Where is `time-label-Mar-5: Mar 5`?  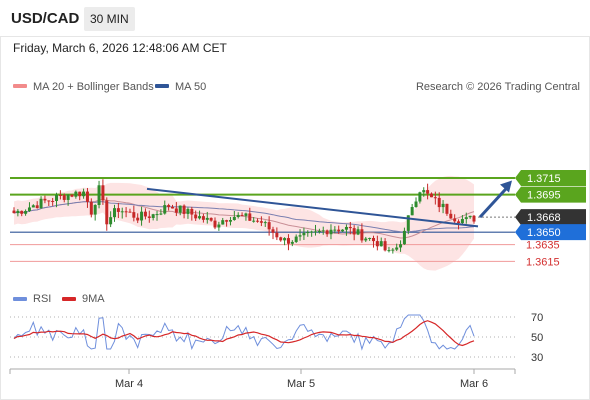
time-label-Mar-5: Mar 5 is located at coordinates (301, 384).